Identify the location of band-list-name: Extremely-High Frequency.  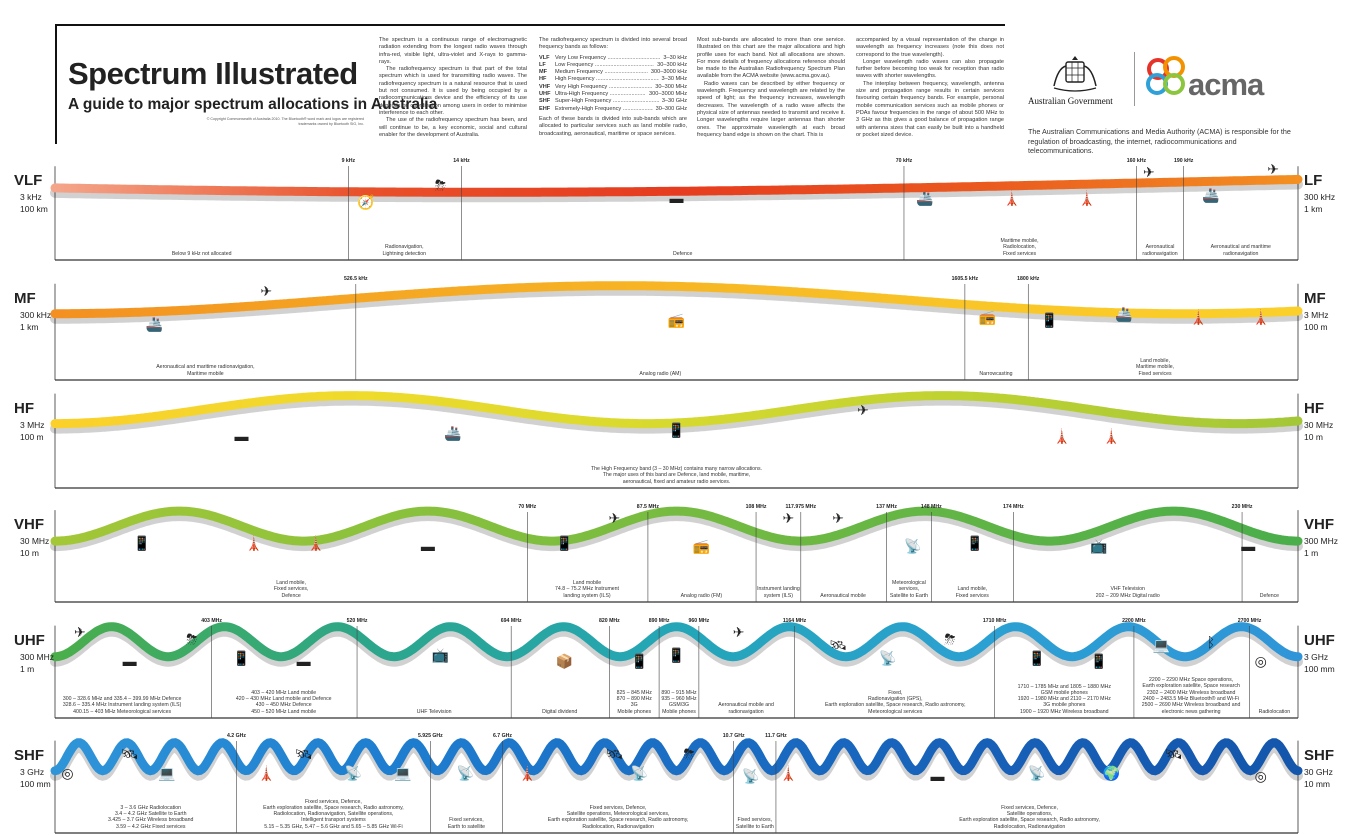
(604, 109).